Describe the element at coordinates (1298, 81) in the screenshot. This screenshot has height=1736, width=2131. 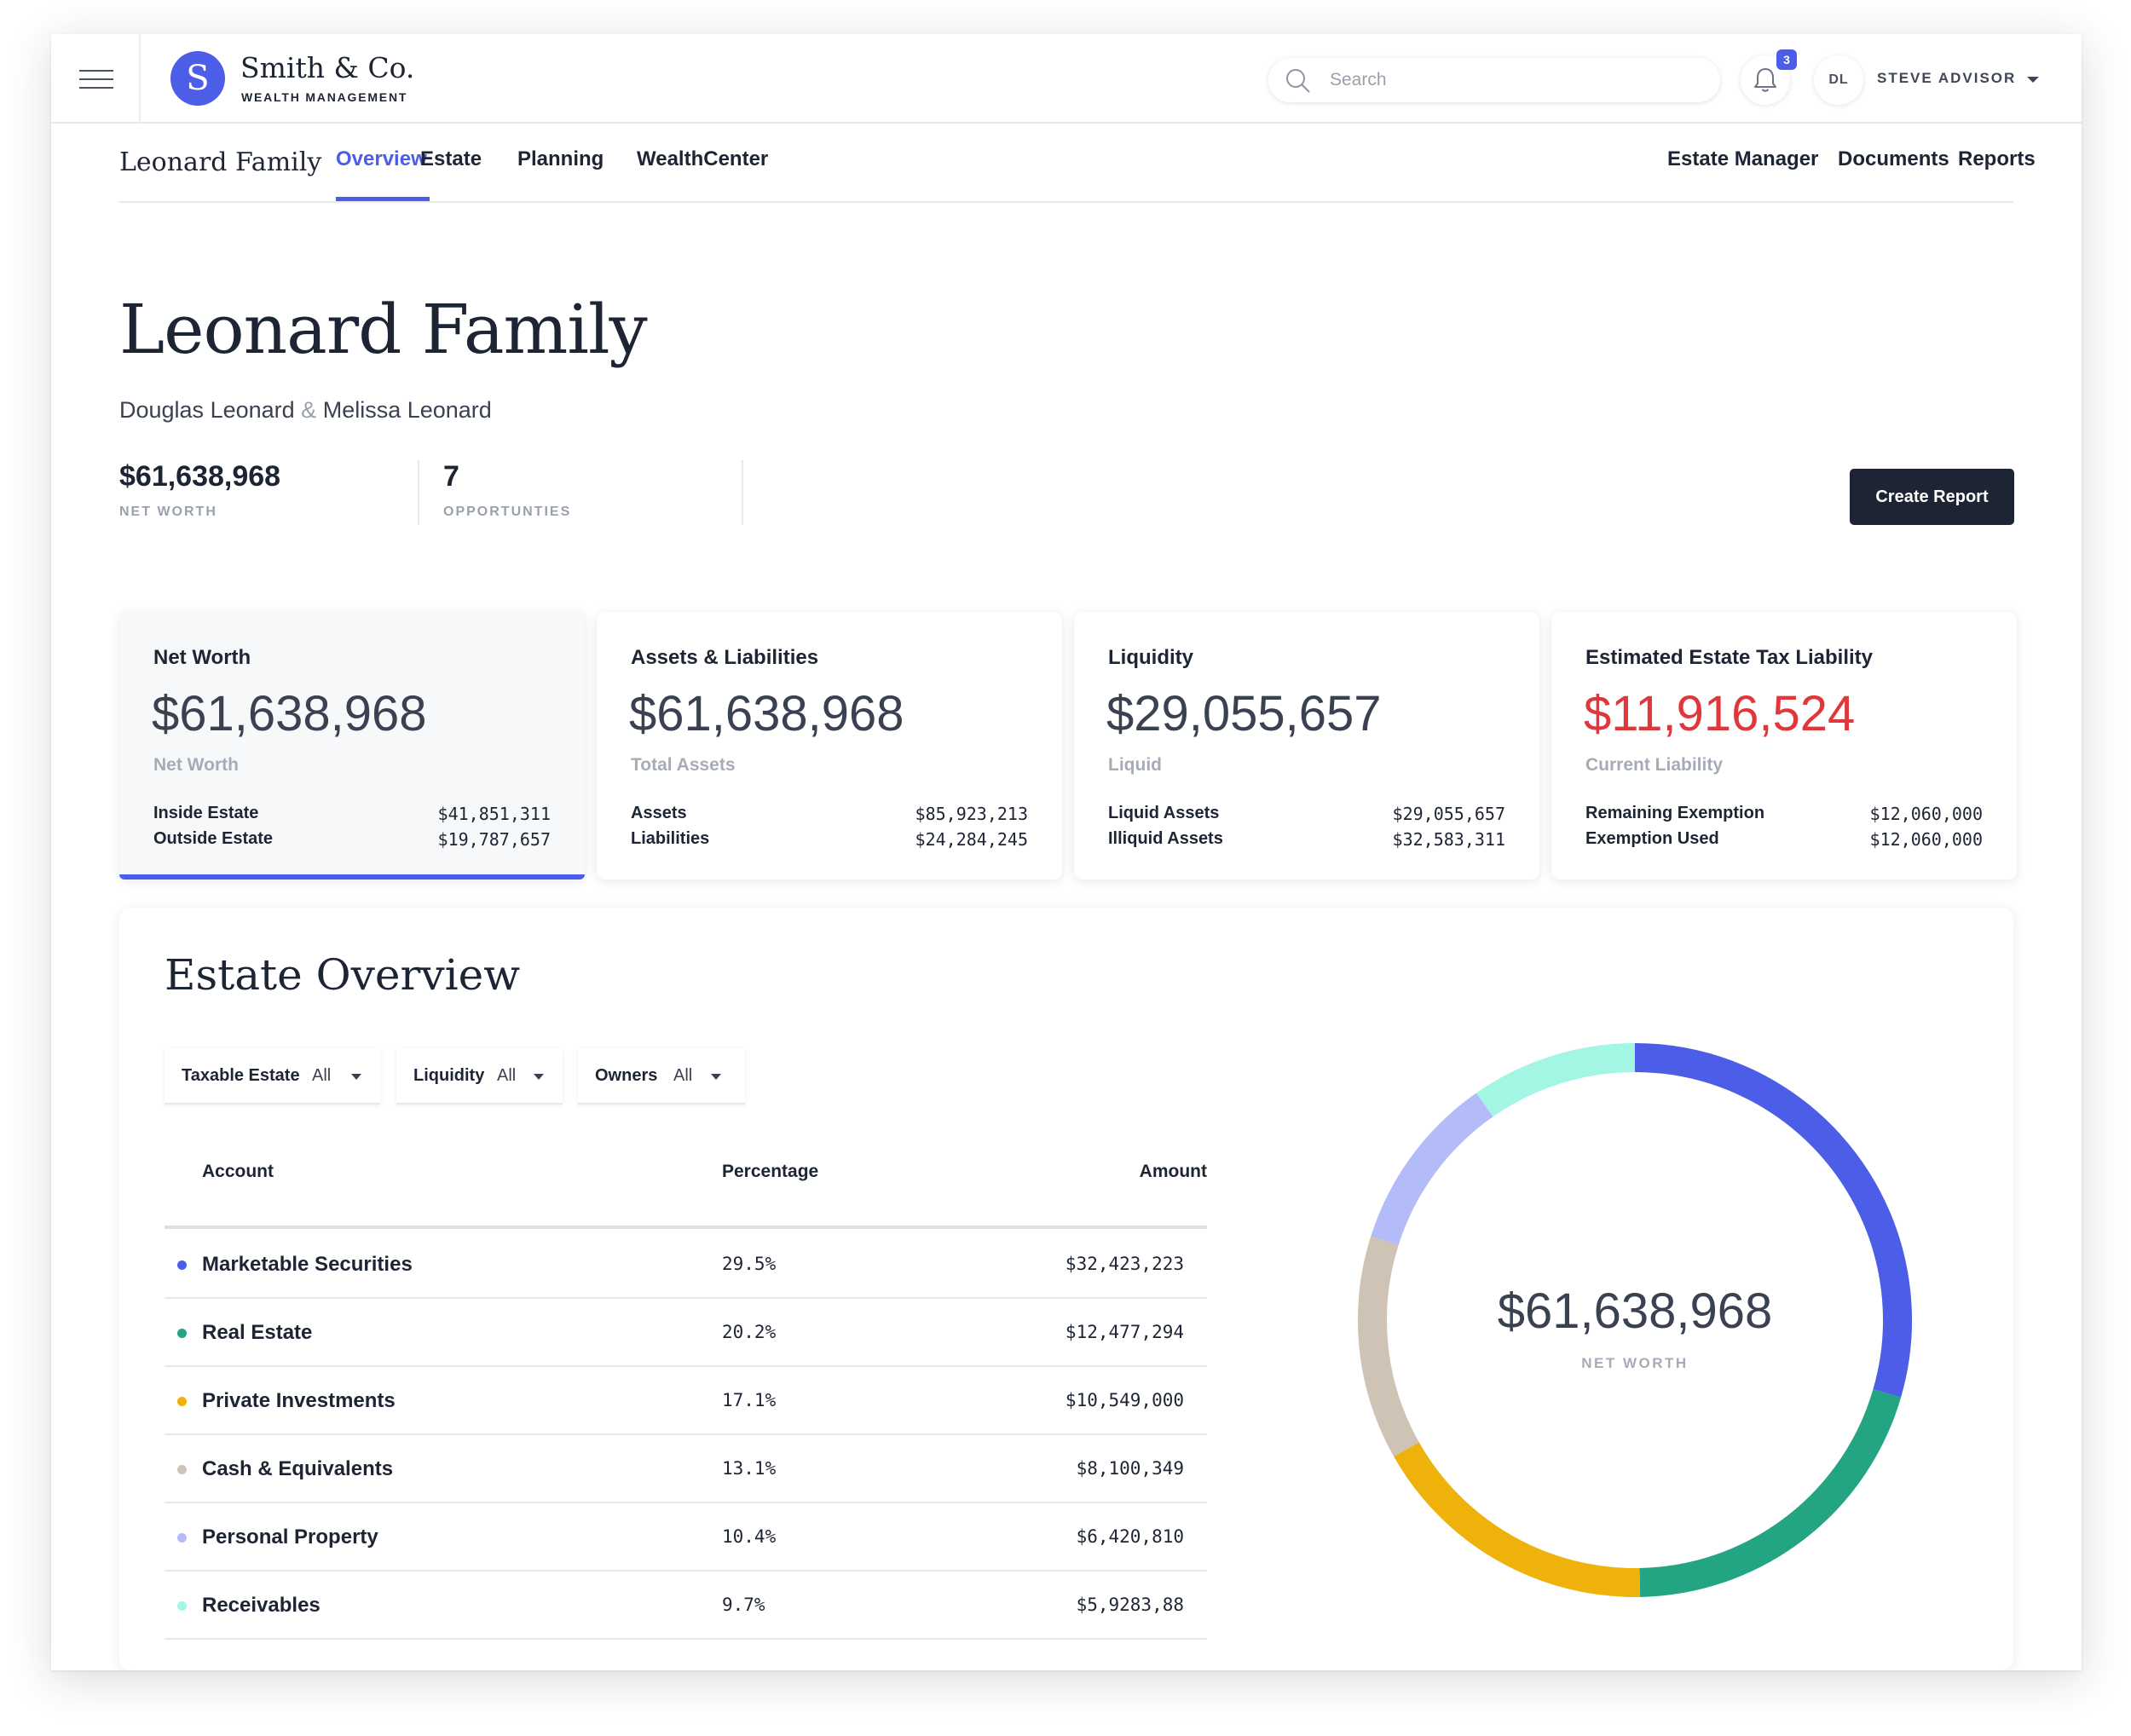
I see `search-icon` at that location.